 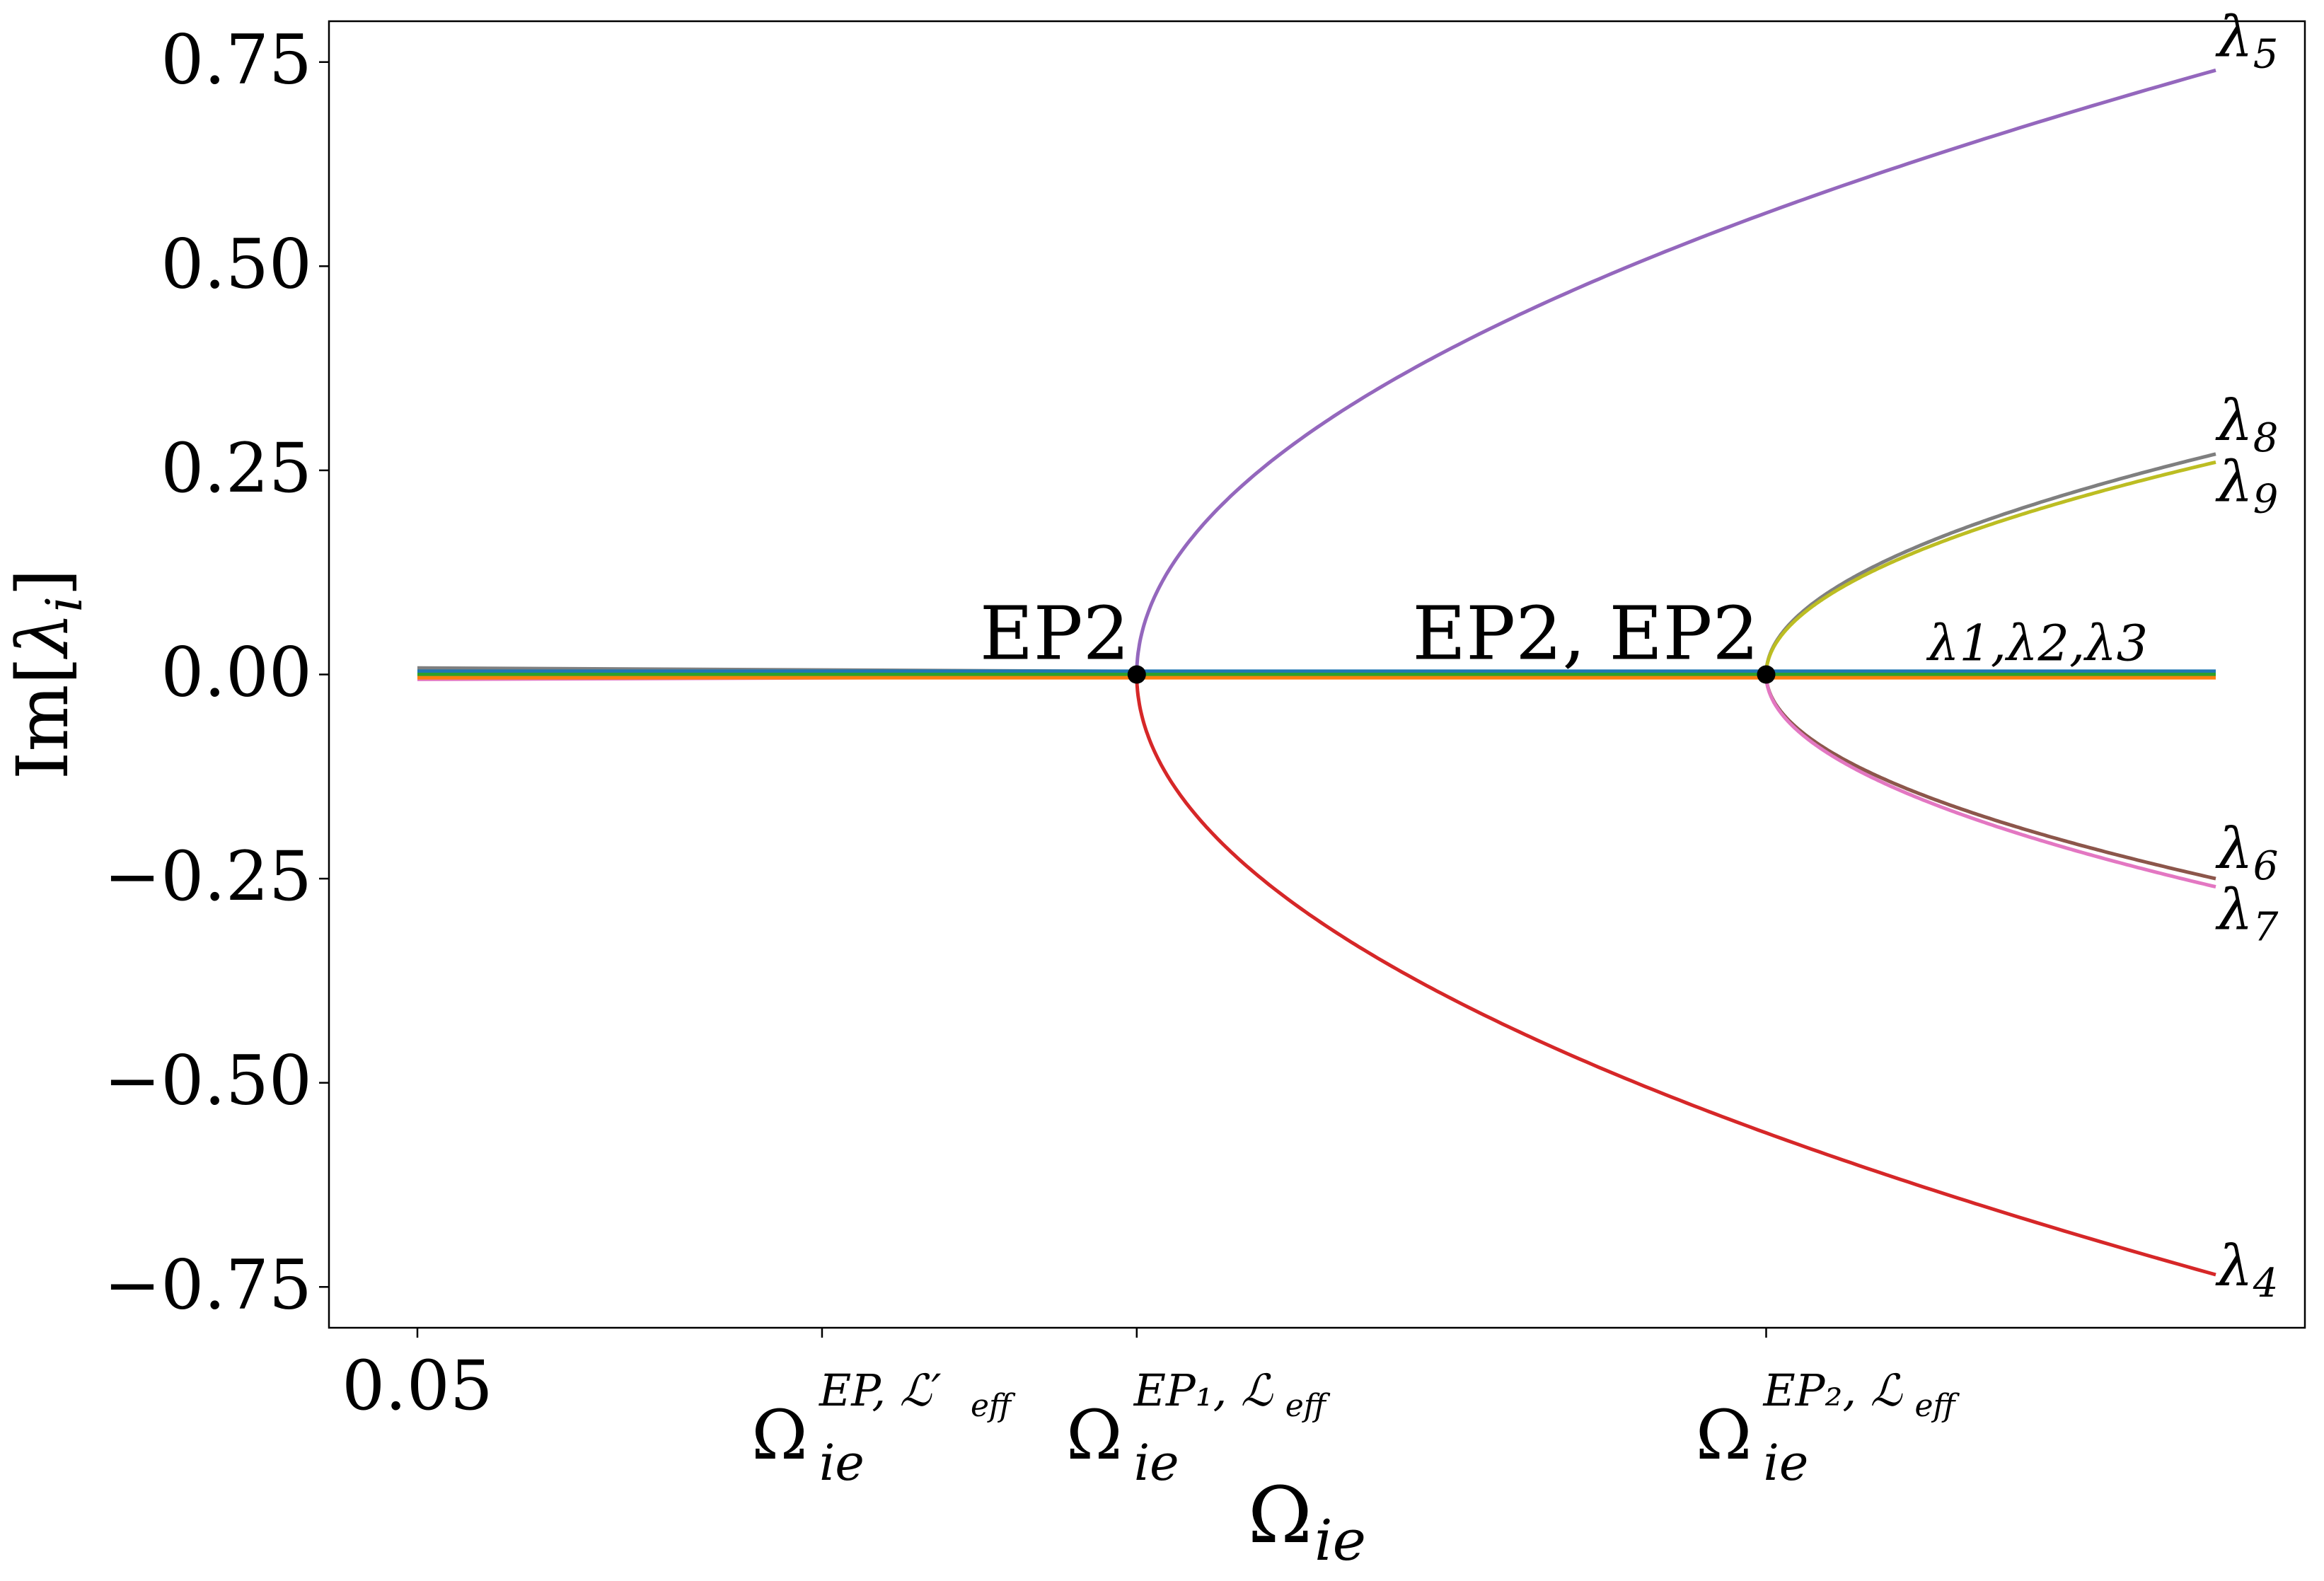 What do you see at coordinates (236, 263) in the screenshot?
I see `y-tick-label: 0.50` at bounding box center [236, 263].